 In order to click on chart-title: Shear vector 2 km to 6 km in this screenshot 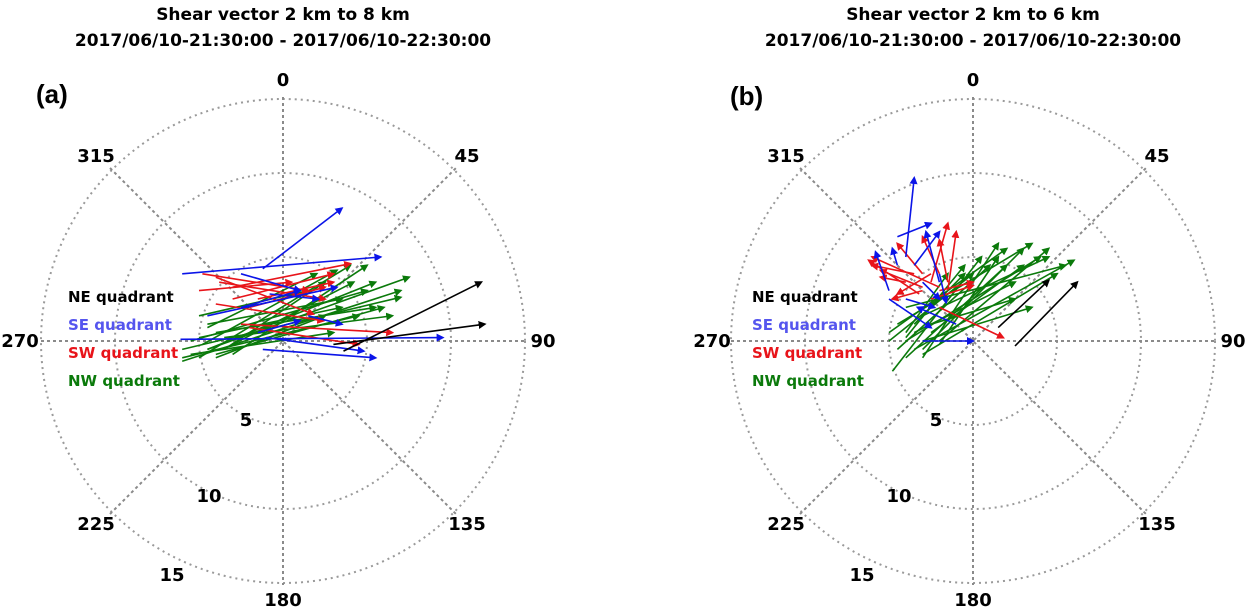, I will do `click(973, 15)`.